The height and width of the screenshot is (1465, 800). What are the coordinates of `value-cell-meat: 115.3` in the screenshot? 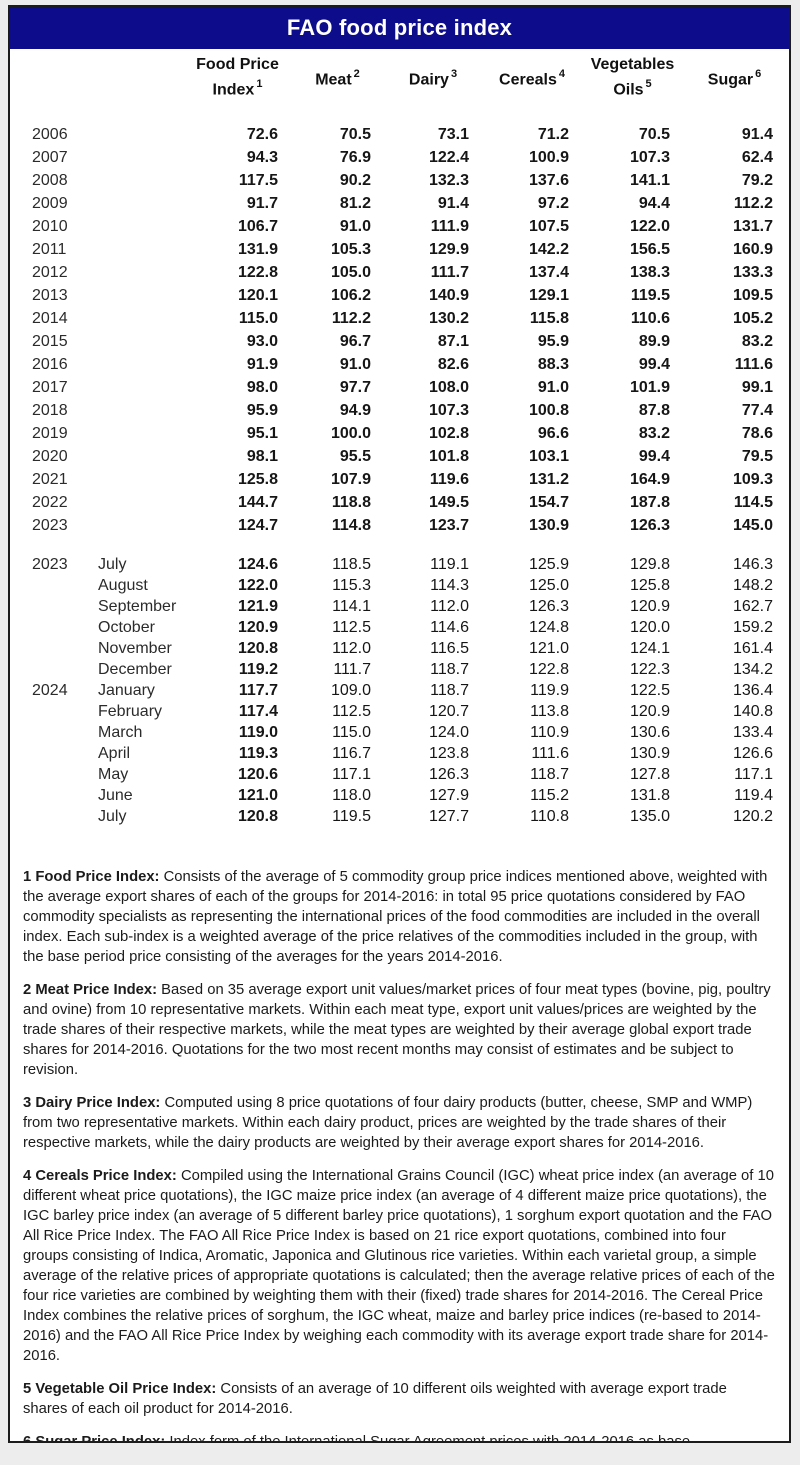 It's located at (351, 585).